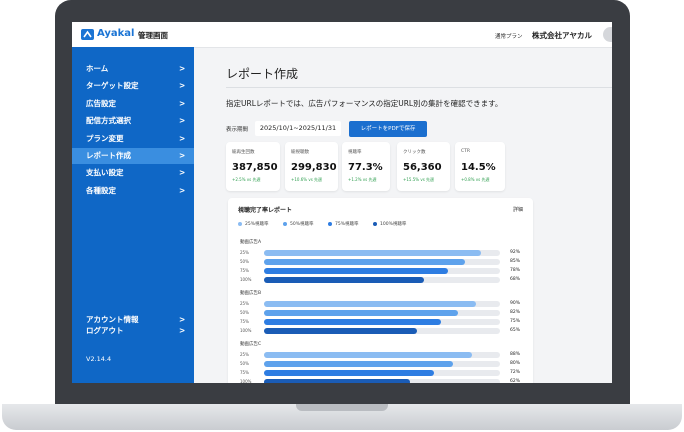 Image resolution: width=684 pixels, height=432 pixels. I want to click on menu-item: ターゲット設定 >, so click(133, 86).